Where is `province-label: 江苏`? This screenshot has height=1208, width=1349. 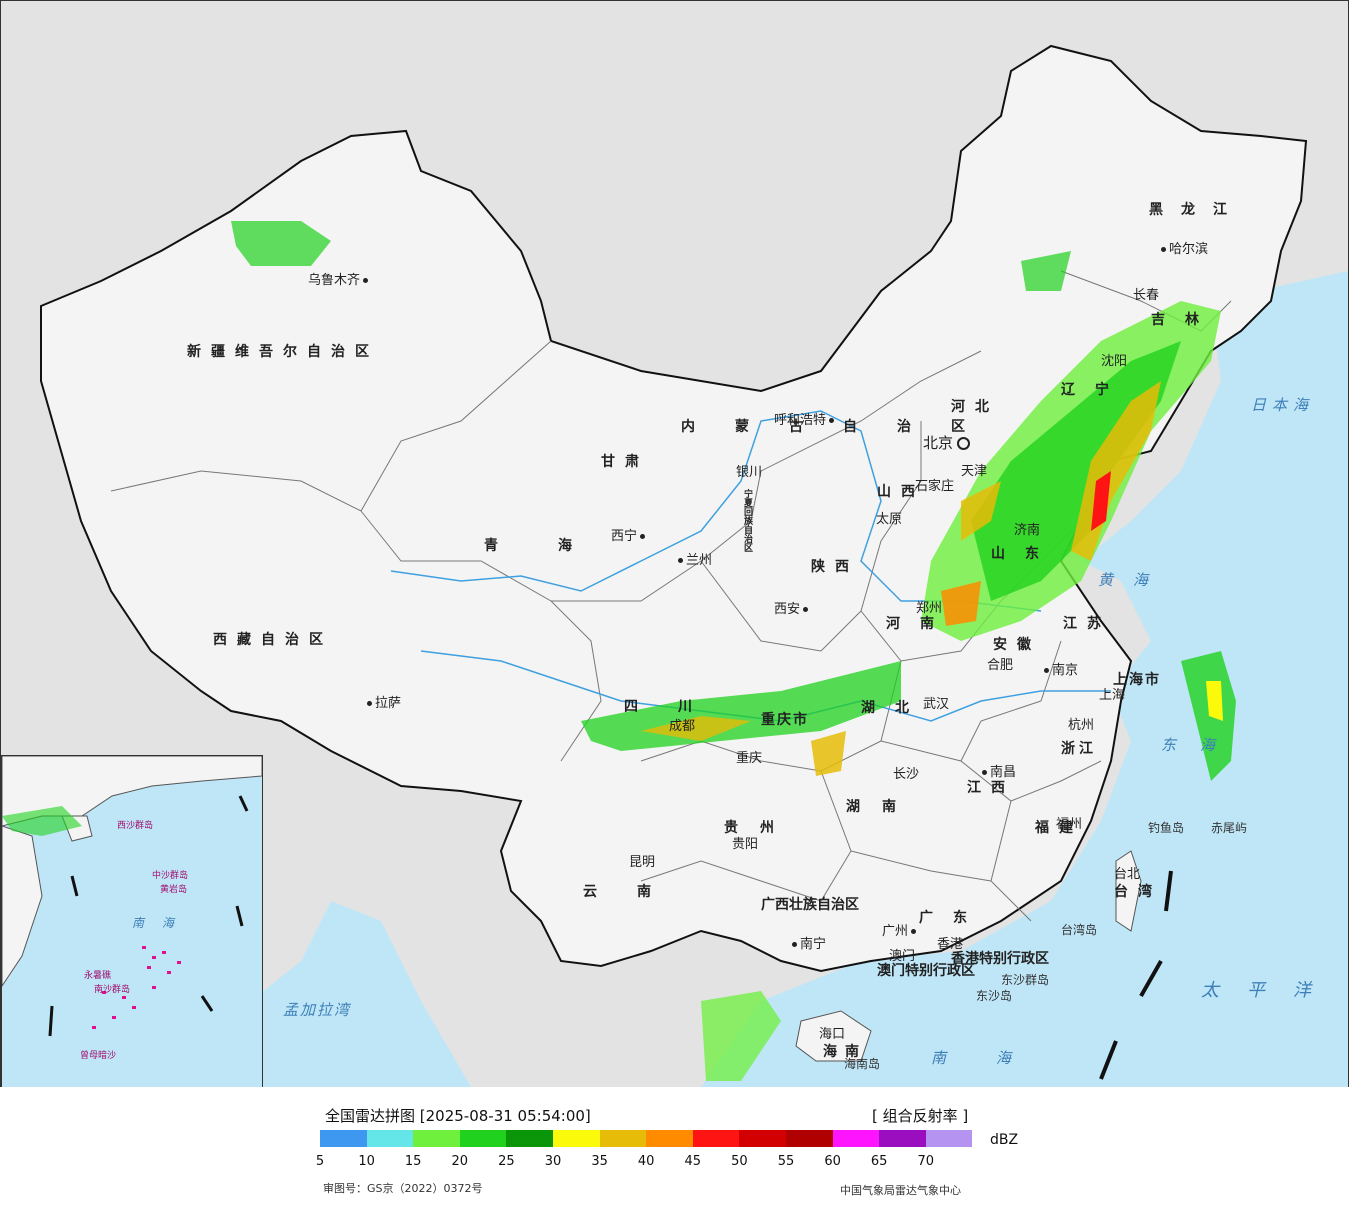 province-label: 江苏 is located at coordinates (1087, 624).